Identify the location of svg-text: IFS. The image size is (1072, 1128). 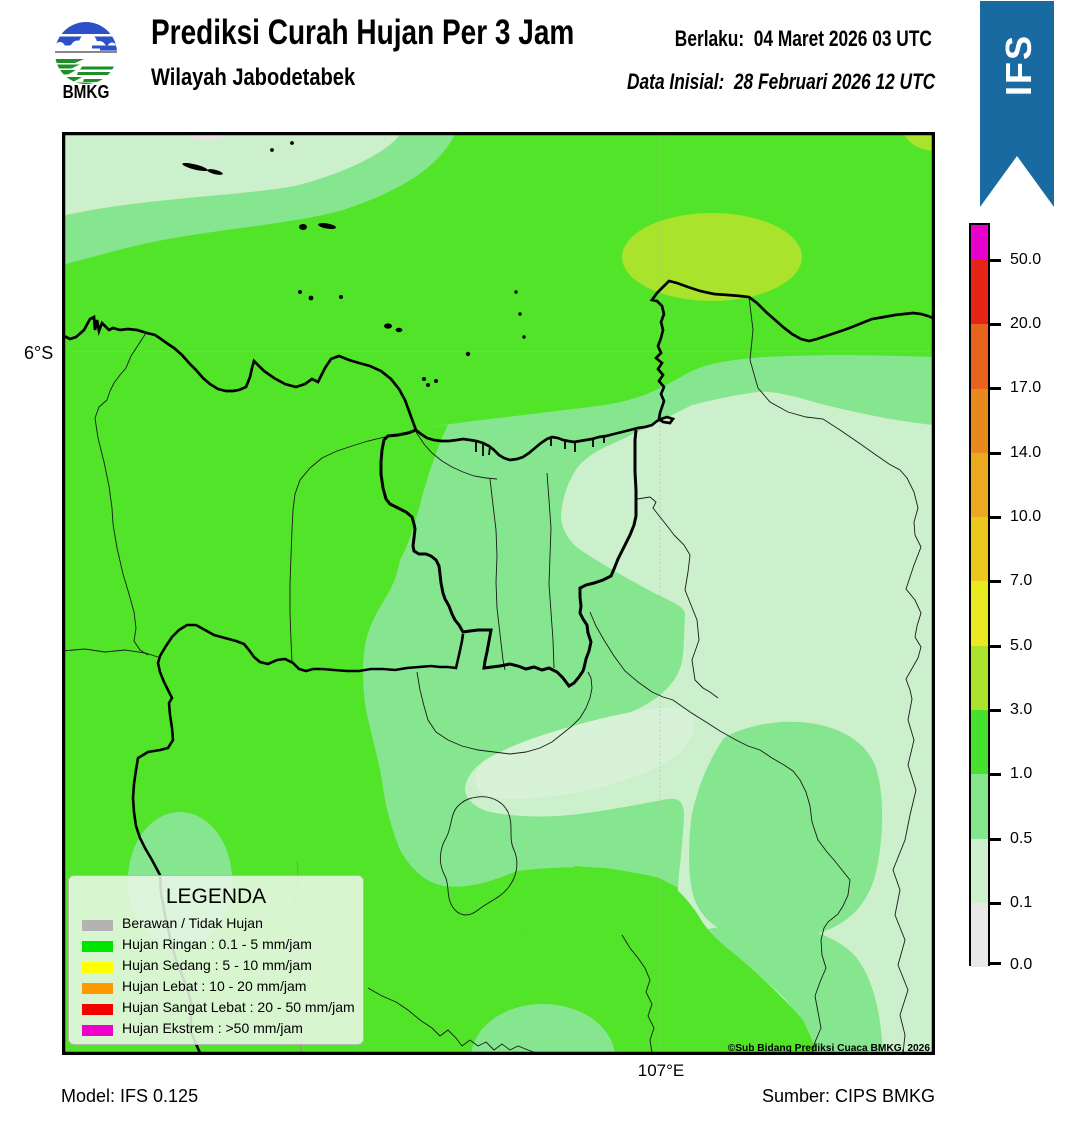
(1018, 65).